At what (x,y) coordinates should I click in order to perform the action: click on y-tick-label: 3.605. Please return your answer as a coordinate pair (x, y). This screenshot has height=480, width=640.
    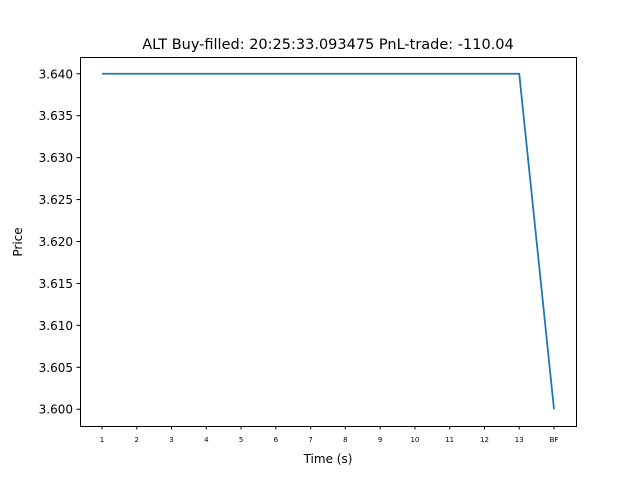
    Looking at the image, I should click on (56, 368).